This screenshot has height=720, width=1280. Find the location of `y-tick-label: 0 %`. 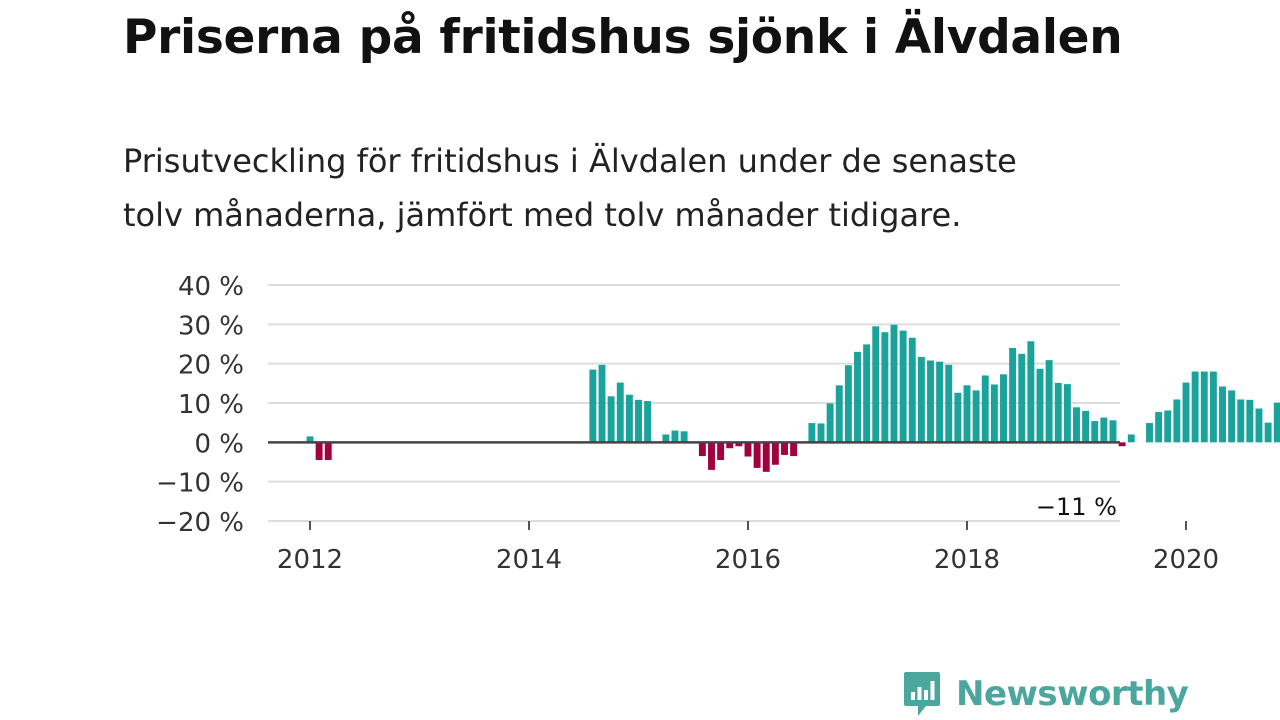

y-tick-label: 0 % is located at coordinates (219, 444).